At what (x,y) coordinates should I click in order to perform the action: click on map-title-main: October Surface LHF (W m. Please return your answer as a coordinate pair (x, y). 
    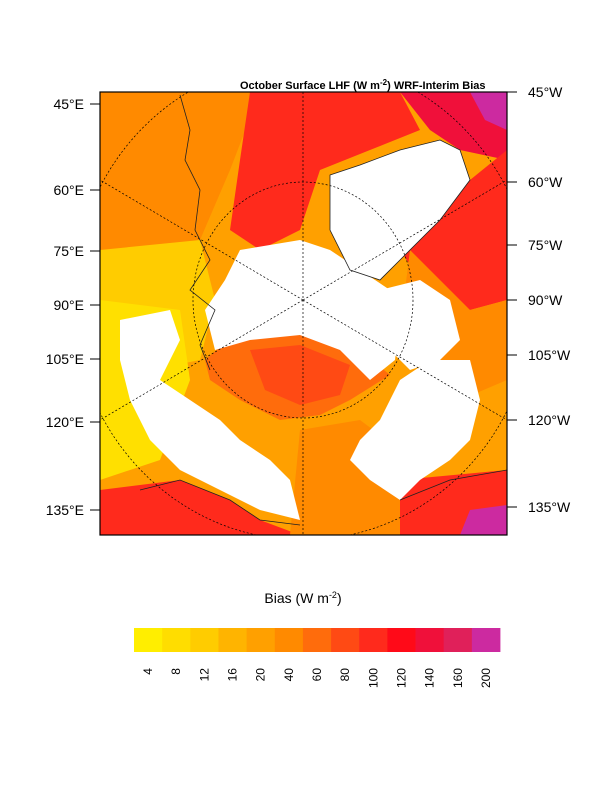
    Looking at the image, I should click on (310, 86).